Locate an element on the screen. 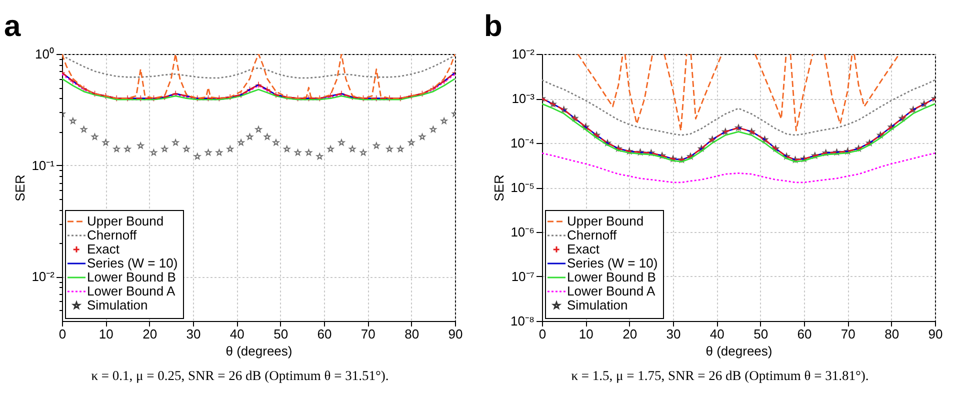  text: κ = 0.1, μ = 0.25, SNR = 26 dB (Optimum θ = 31.51°). is located at coordinates (240, 376).